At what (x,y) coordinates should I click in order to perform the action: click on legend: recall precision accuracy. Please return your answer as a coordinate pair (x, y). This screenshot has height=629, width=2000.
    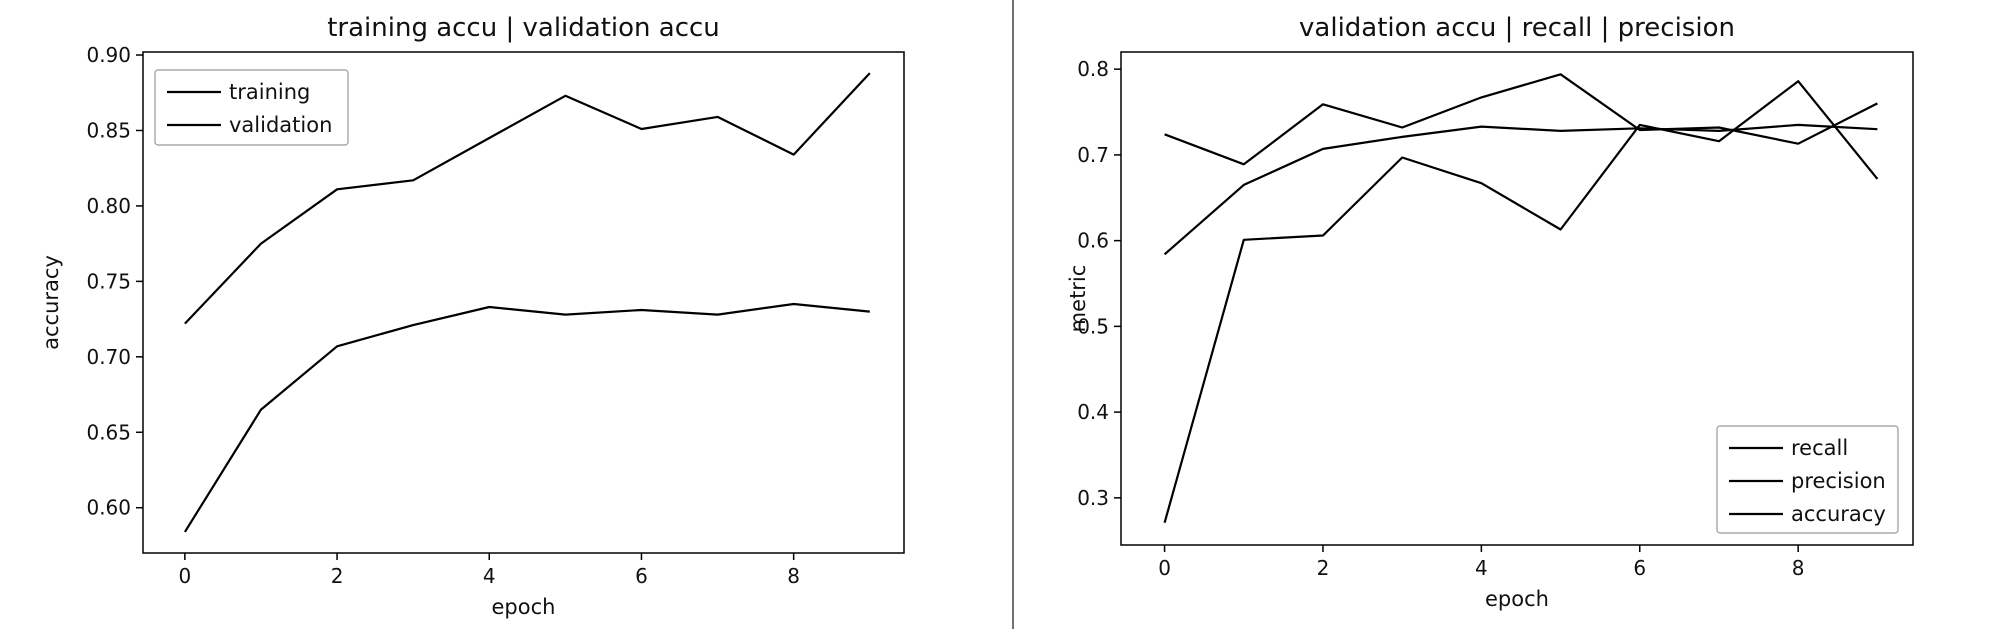
    Looking at the image, I should click on (1807, 479).